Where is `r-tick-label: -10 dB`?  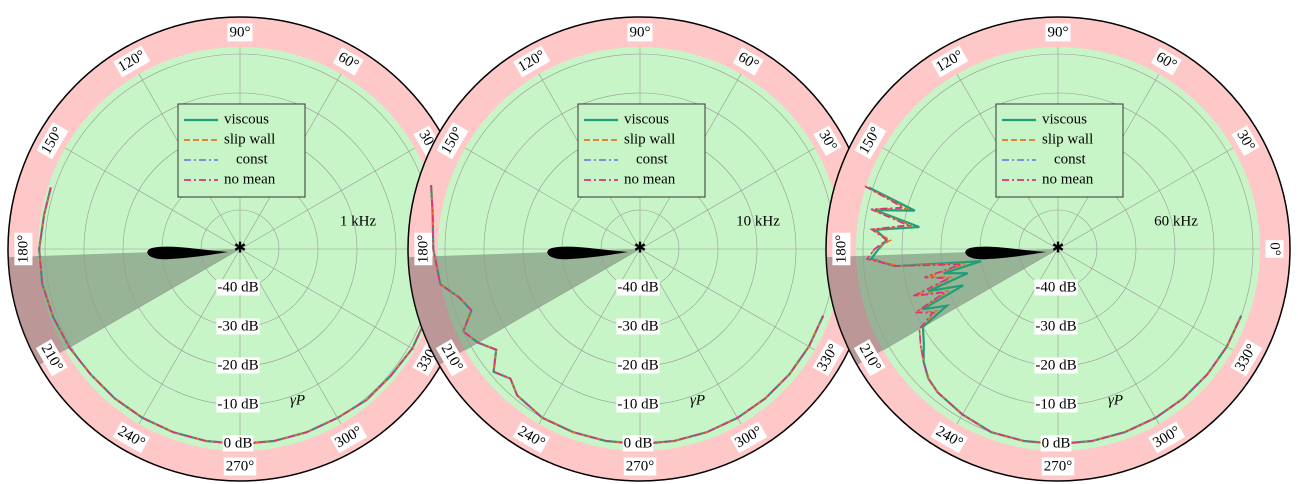
r-tick-label: -10 dB is located at coordinates (237, 404).